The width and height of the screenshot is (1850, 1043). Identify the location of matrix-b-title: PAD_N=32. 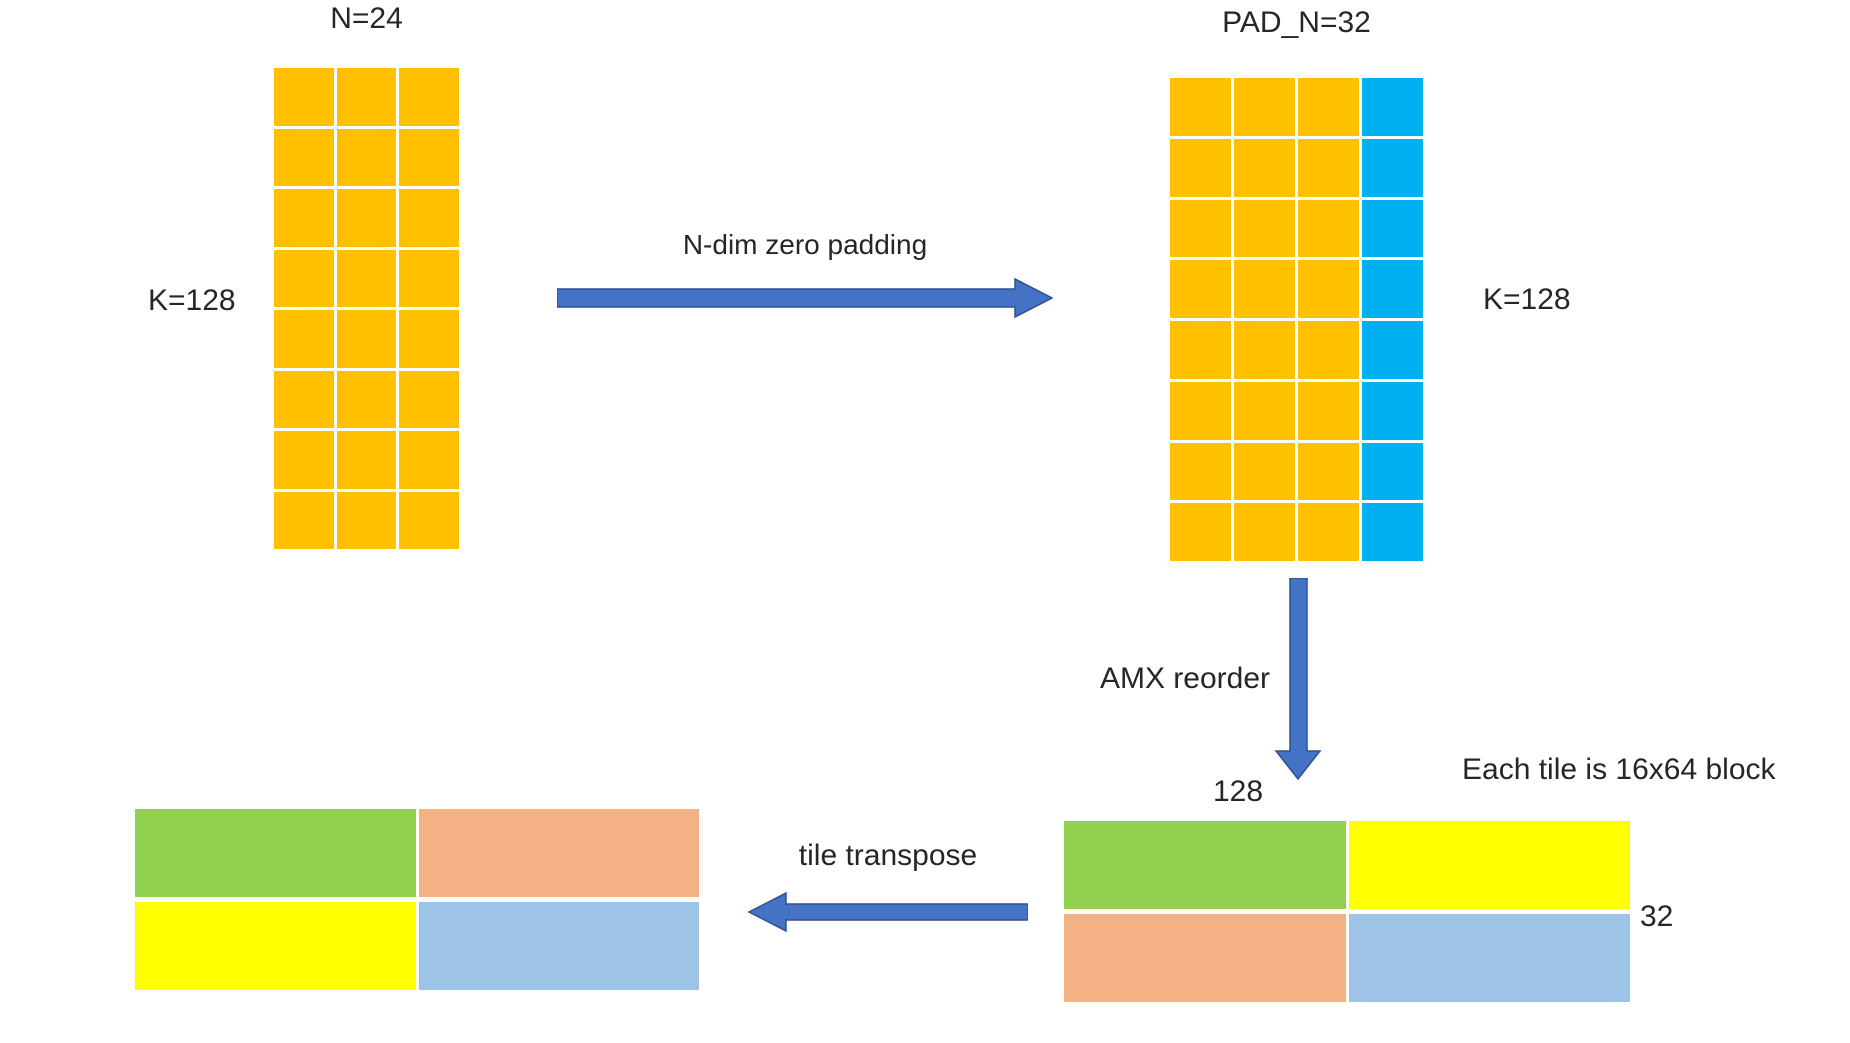
(1296, 22).